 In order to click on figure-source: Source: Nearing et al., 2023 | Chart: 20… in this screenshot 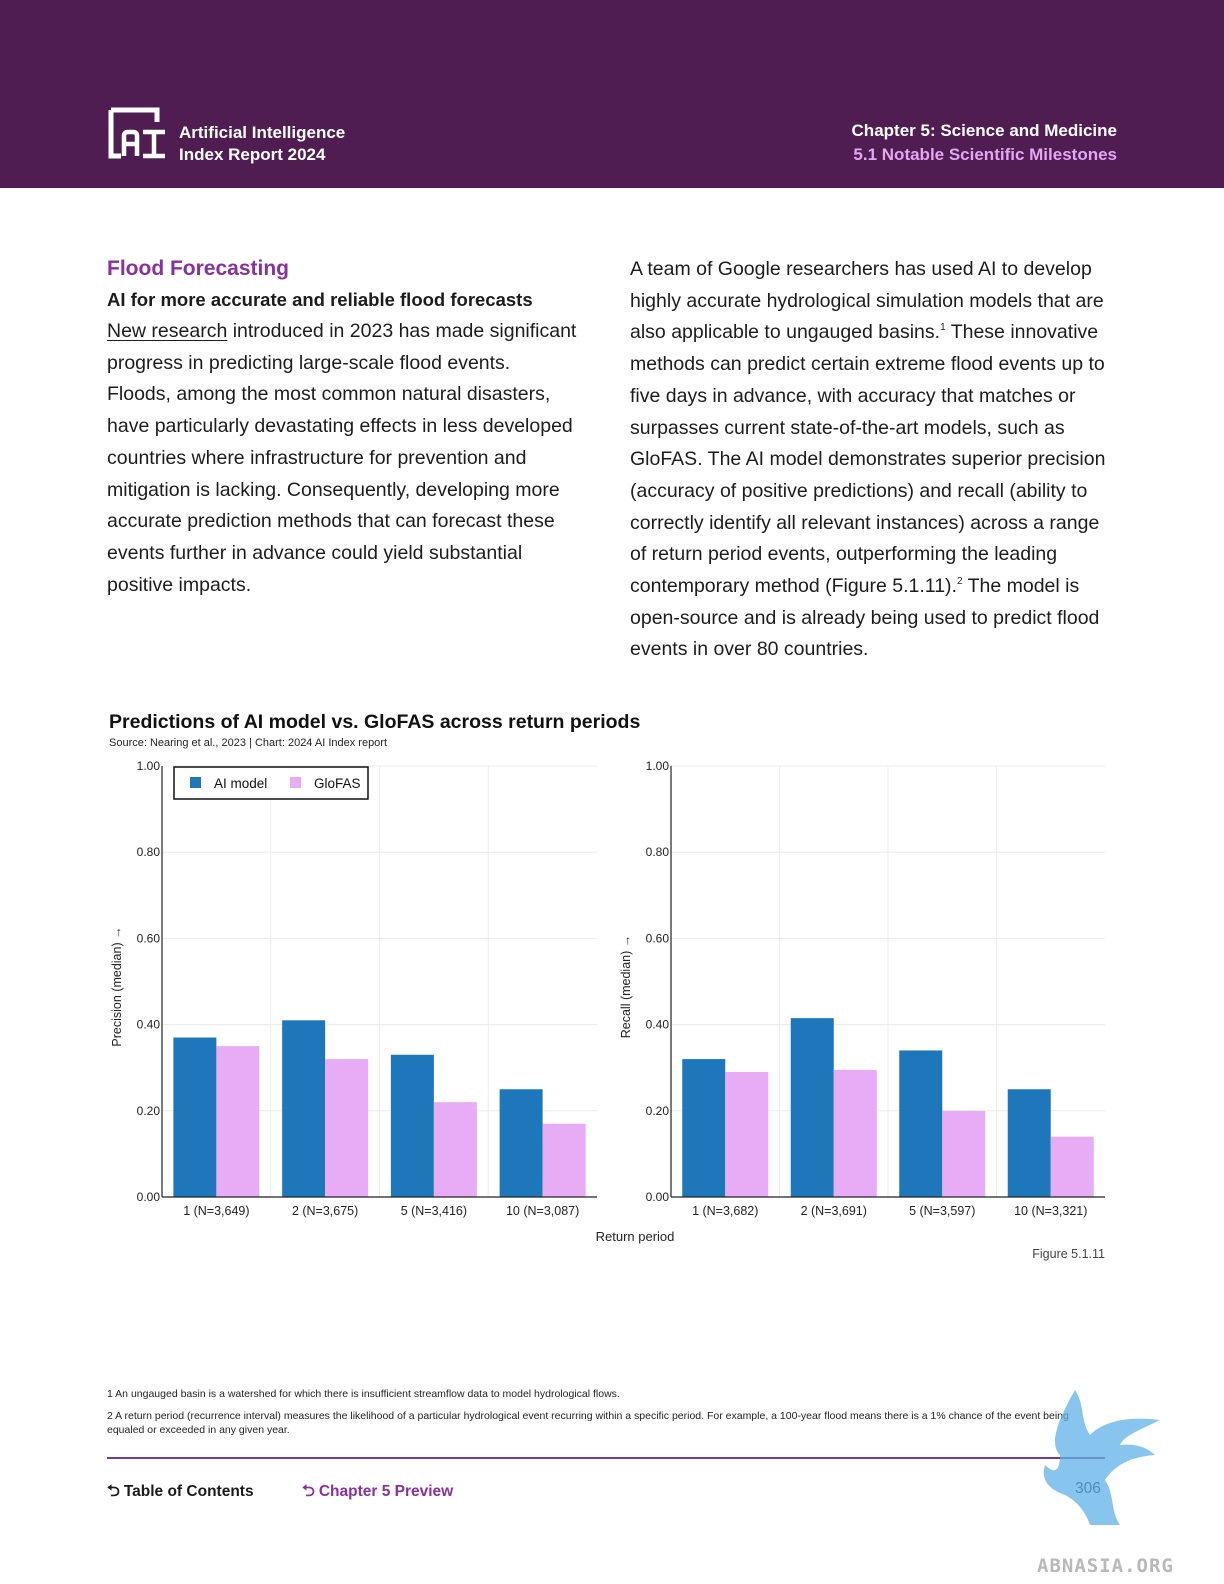, I will do `click(248, 743)`.